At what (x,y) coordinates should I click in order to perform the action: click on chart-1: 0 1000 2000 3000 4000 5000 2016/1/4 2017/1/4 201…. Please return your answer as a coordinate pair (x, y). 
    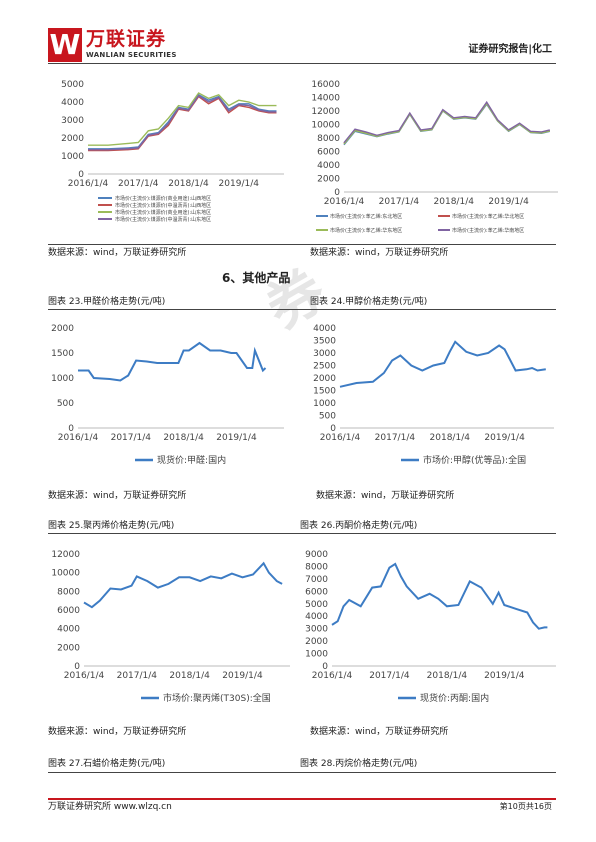
    Looking at the image, I should click on (172, 151).